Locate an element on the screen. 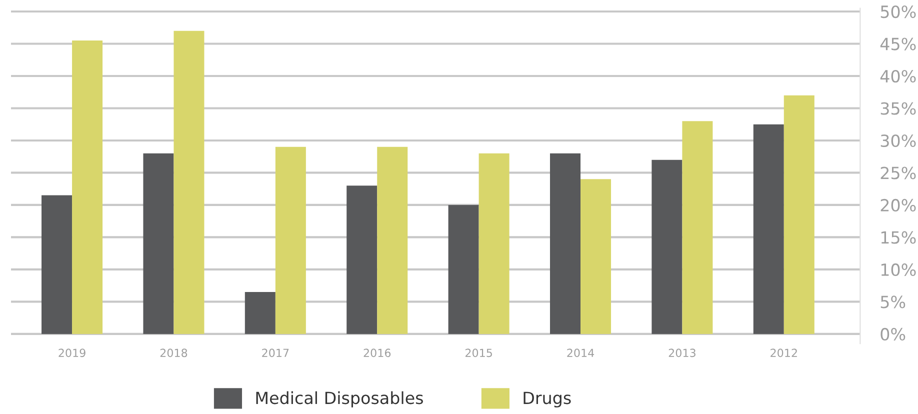 This screenshot has width=918, height=414. legend-label: Drugs is located at coordinates (547, 400).